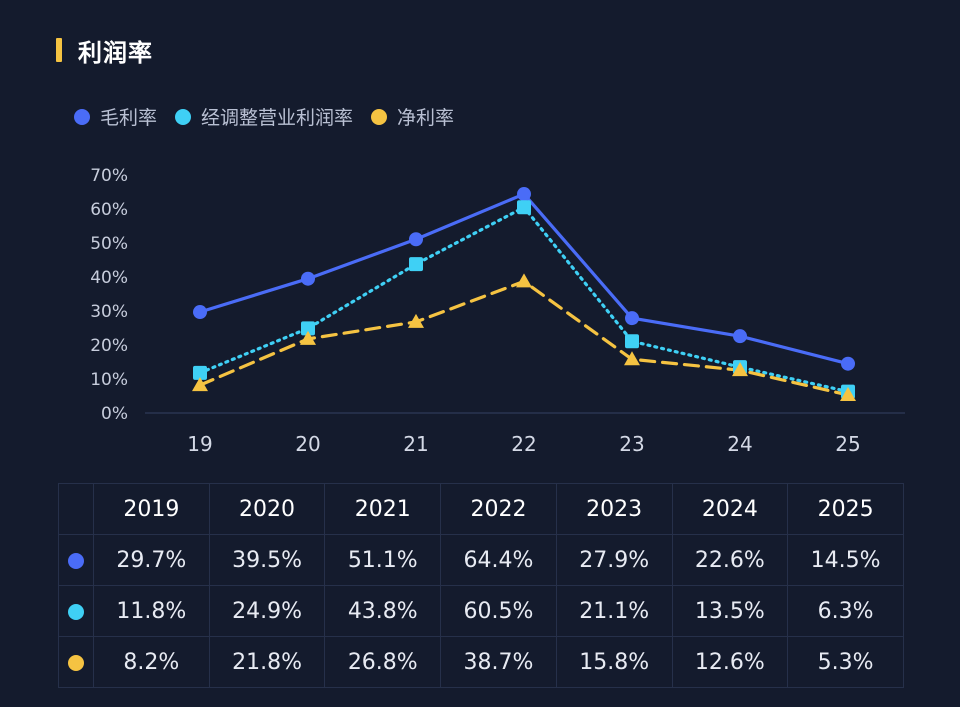 The image size is (960, 707). What do you see at coordinates (267, 611) in the screenshot?
I see `table-cell: 24.9%` at bounding box center [267, 611].